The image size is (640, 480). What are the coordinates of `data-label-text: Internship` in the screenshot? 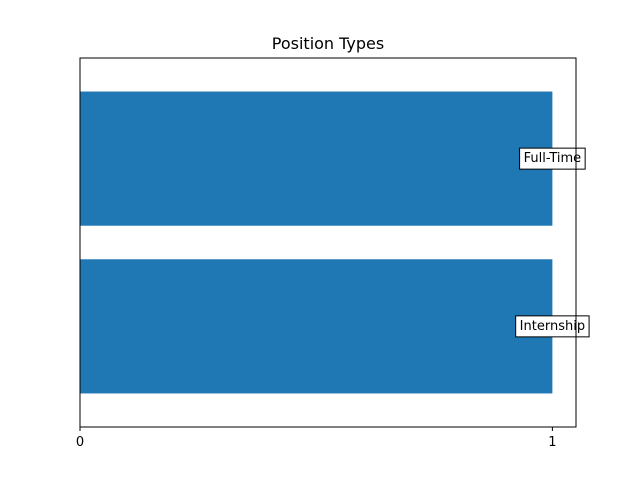 It's located at (552, 326).